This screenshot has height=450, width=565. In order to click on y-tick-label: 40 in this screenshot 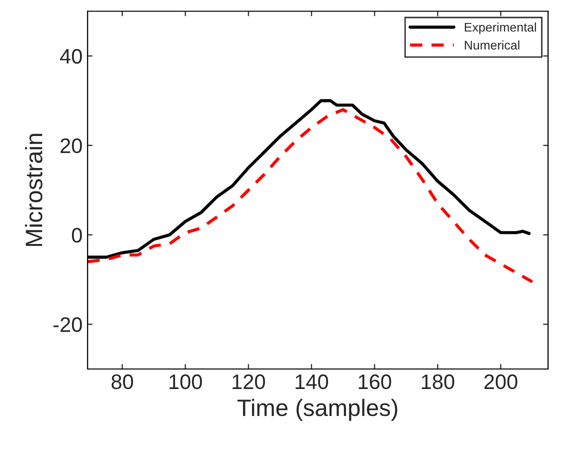, I will do `click(71, 56)`.